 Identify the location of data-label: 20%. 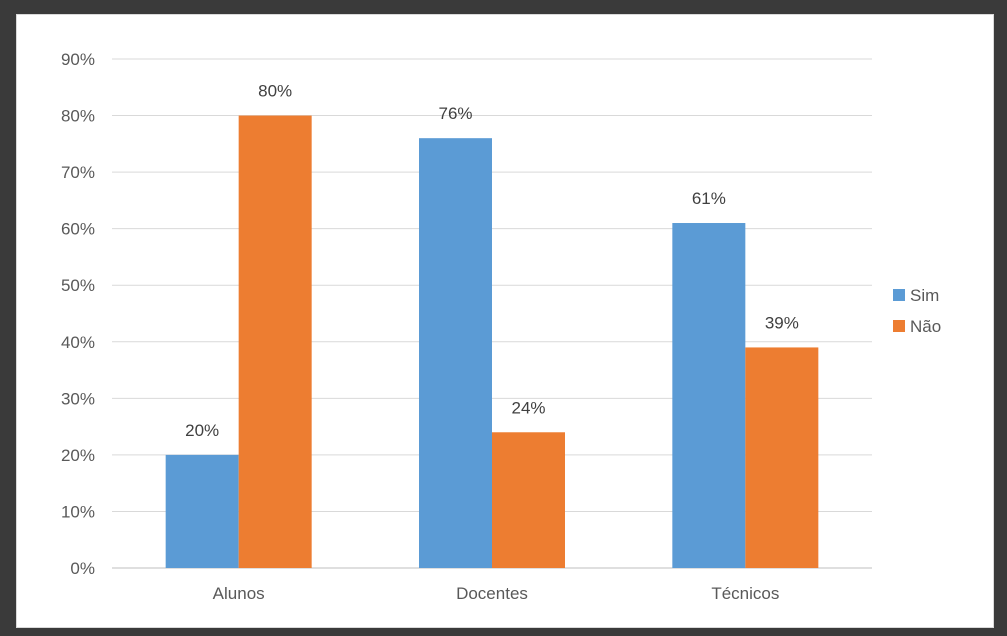
(202, 430).